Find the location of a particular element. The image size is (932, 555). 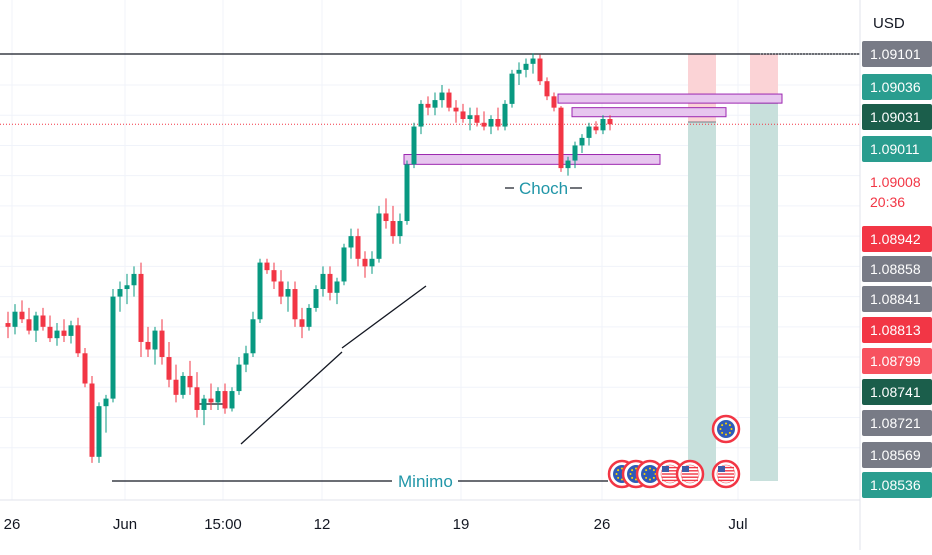

price-label-value: 1.08569 is located at coordinates (895, 455).